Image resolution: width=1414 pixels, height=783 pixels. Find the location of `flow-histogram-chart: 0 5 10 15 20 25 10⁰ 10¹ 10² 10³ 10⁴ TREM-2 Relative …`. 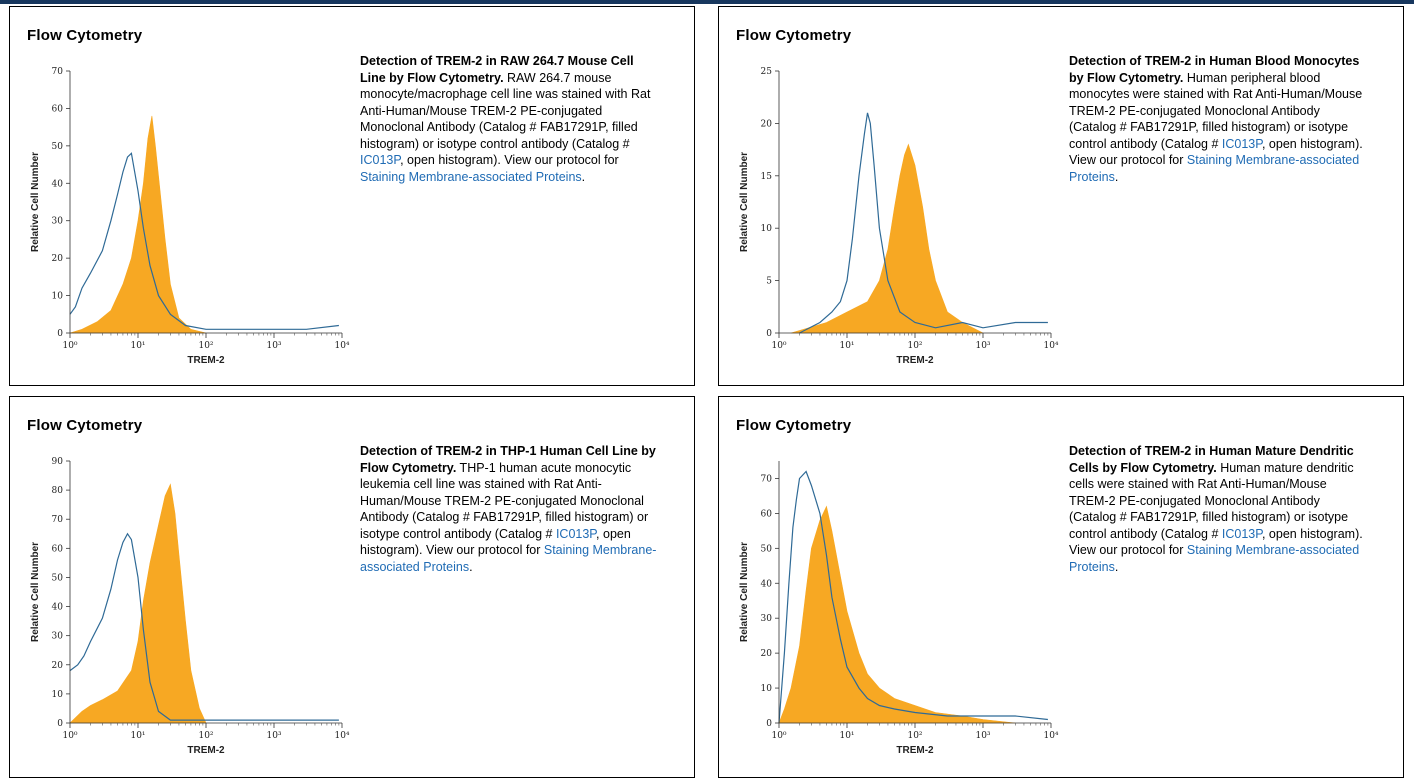

flow-histogram-chart: 0 5 10 15 20 25 10⁰ 10¹ 10² 10³ 10⁴ TREM-2 Relative … is located at coordinates (899, 216).